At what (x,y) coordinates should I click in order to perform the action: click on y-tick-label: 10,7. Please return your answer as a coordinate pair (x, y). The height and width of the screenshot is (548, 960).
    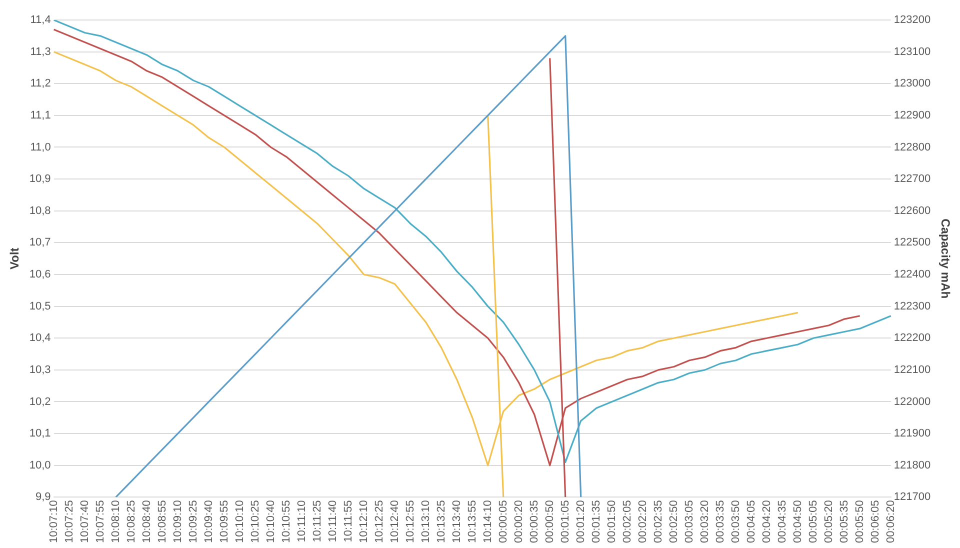
    Looking at the image, I should click on (40, 242).